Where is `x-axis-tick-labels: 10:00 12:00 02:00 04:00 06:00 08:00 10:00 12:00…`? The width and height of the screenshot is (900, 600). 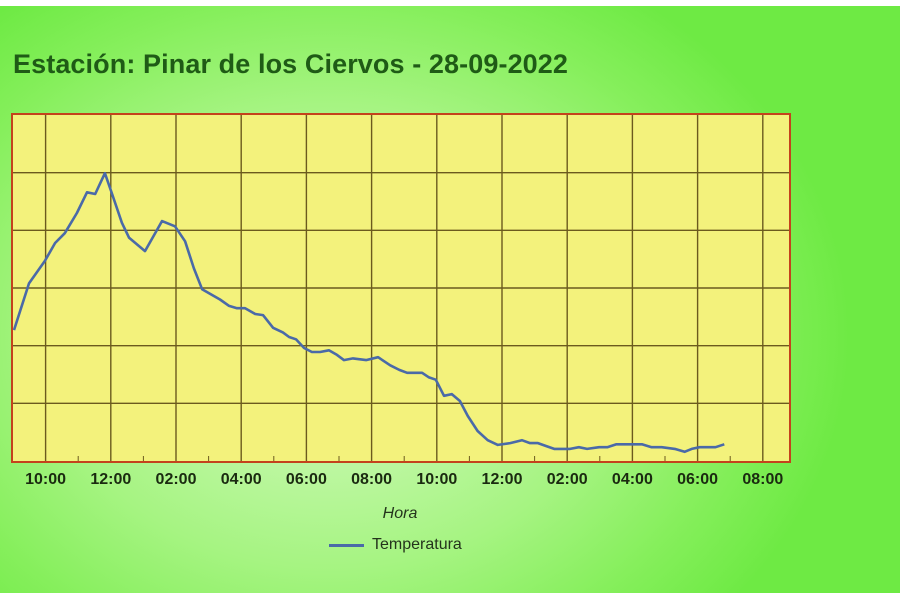
x-axis-tick-labels: 10:00 12:00 02:00 04:00 06:00 08:00 10:00 12:00… is located at coordinates (450, 482).